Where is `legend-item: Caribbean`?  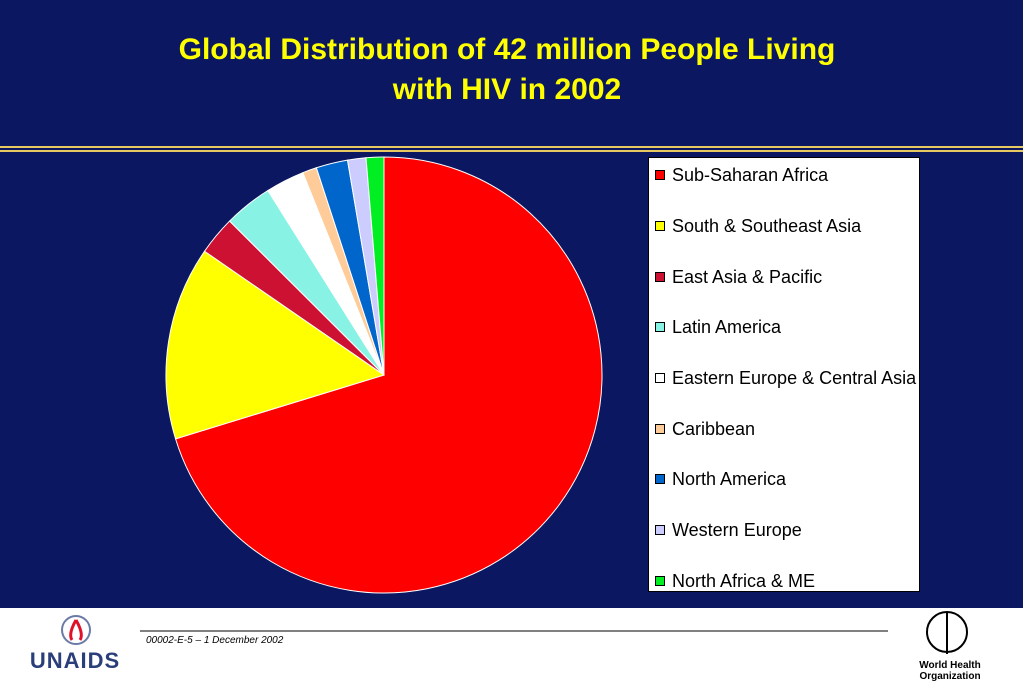
legend-item: Caribbean is located at coordinates (786, 429).